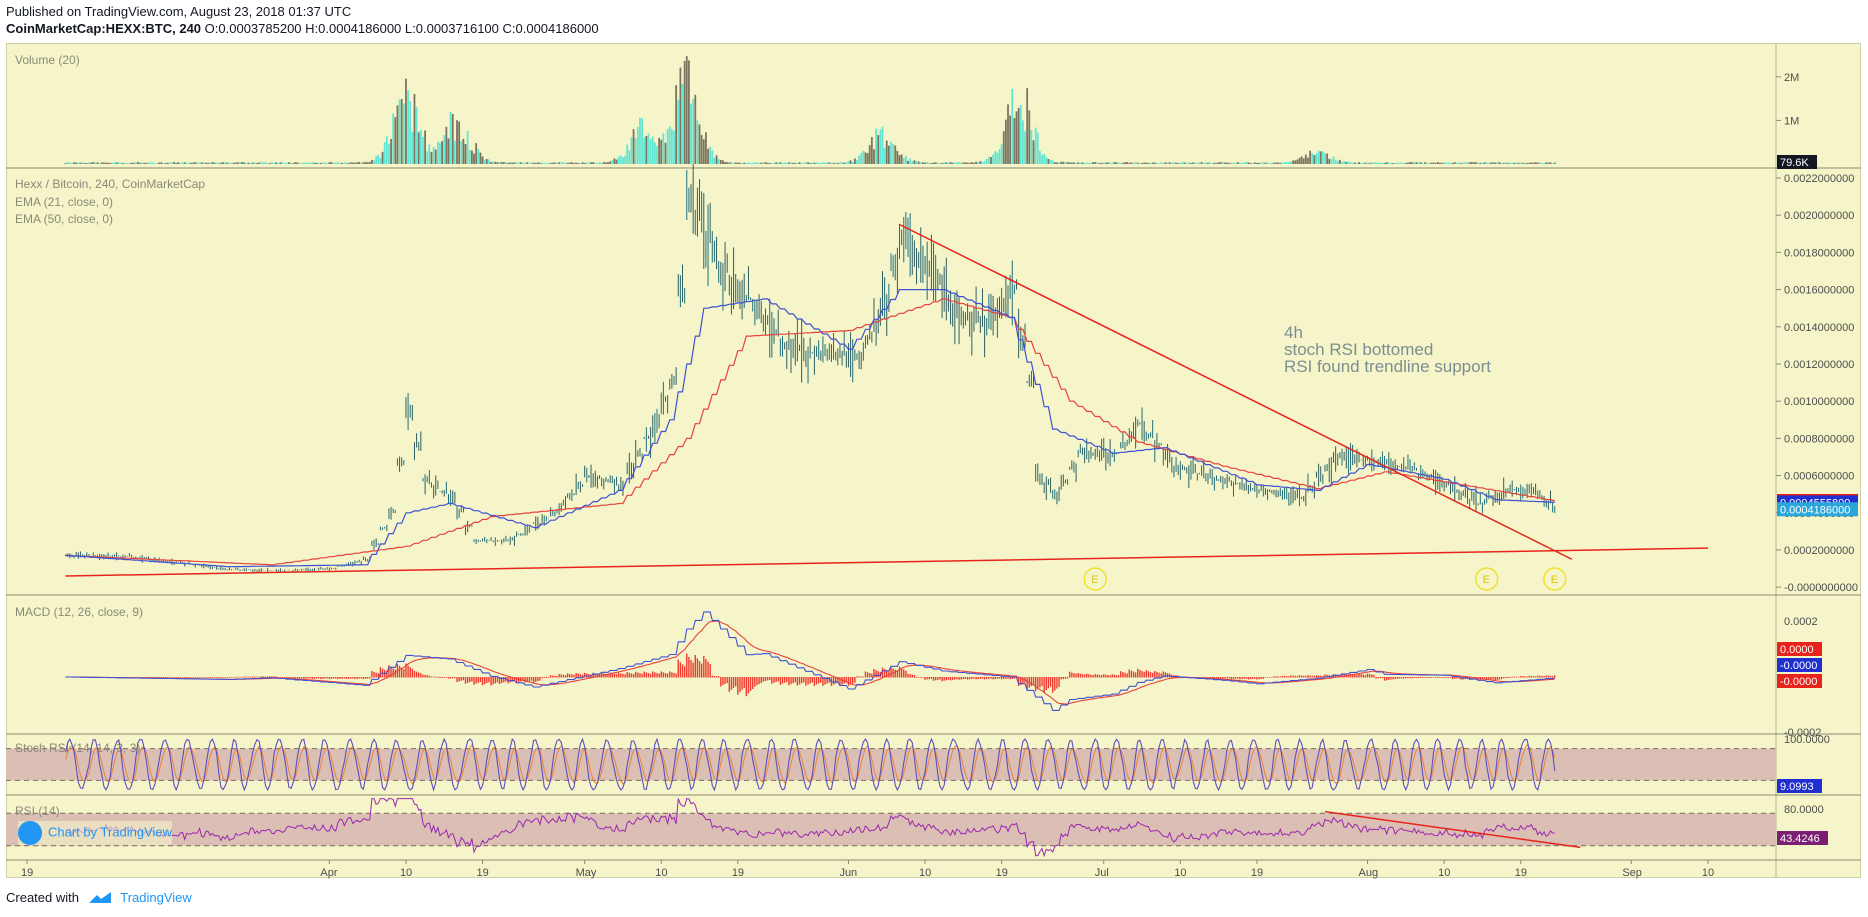 This screenshot has height=917, width=1868. Describe the element at coordinates (30, 833) in the screenshot. I see `tradingview-watermark-icon` at that location.